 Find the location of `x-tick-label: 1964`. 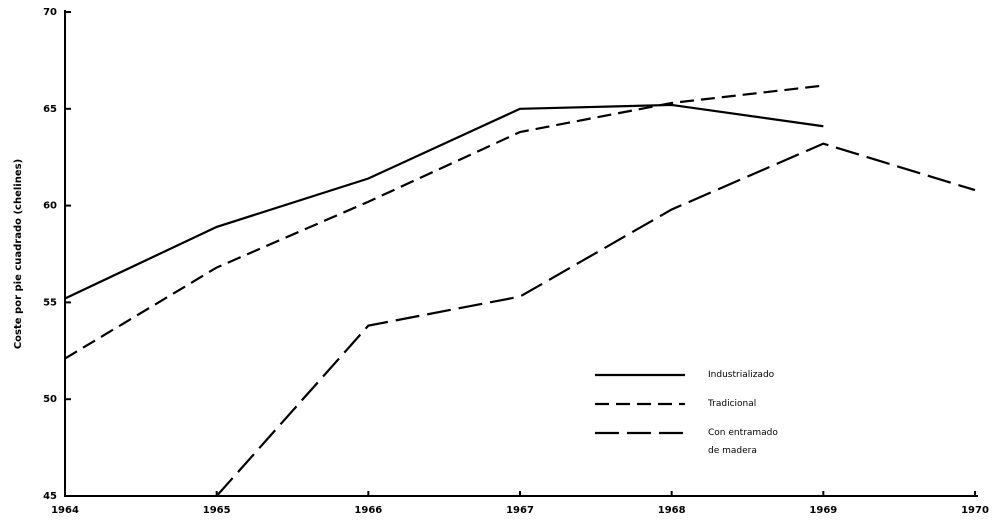

x-tick-label: 1964 is located at coordinates (65, 510).